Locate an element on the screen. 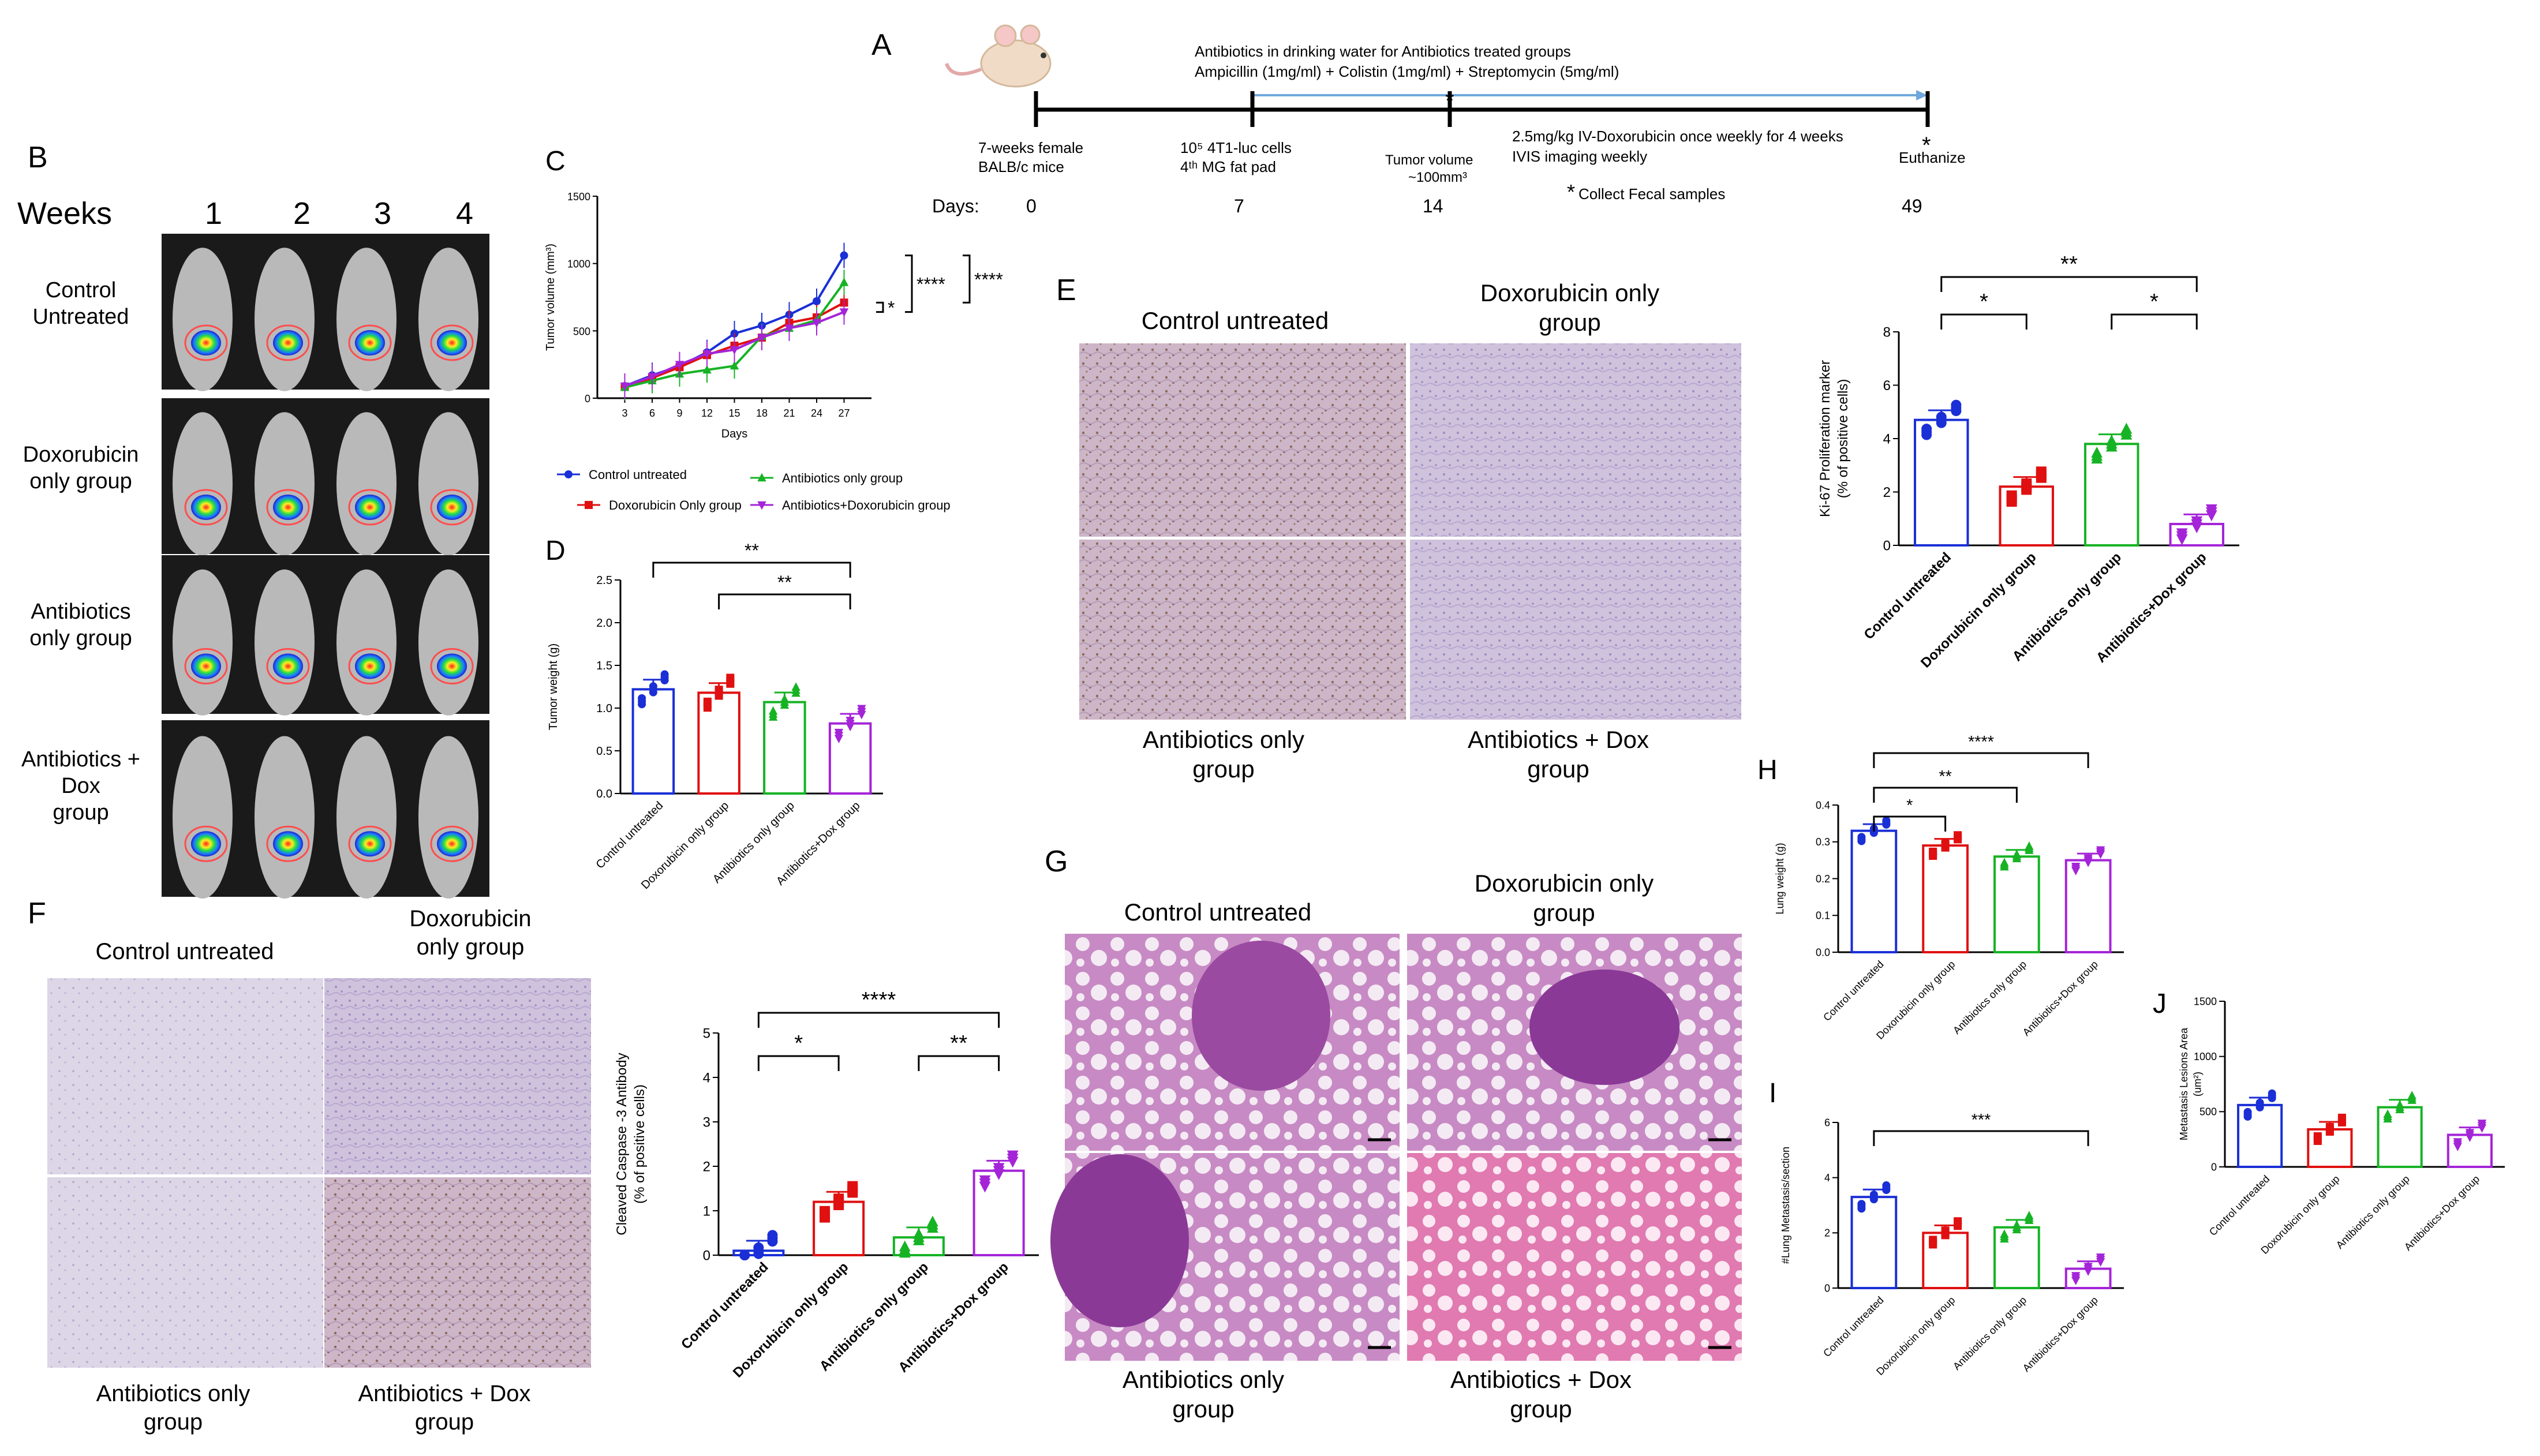  week-header: 1 is located at coordinates (213, 214).